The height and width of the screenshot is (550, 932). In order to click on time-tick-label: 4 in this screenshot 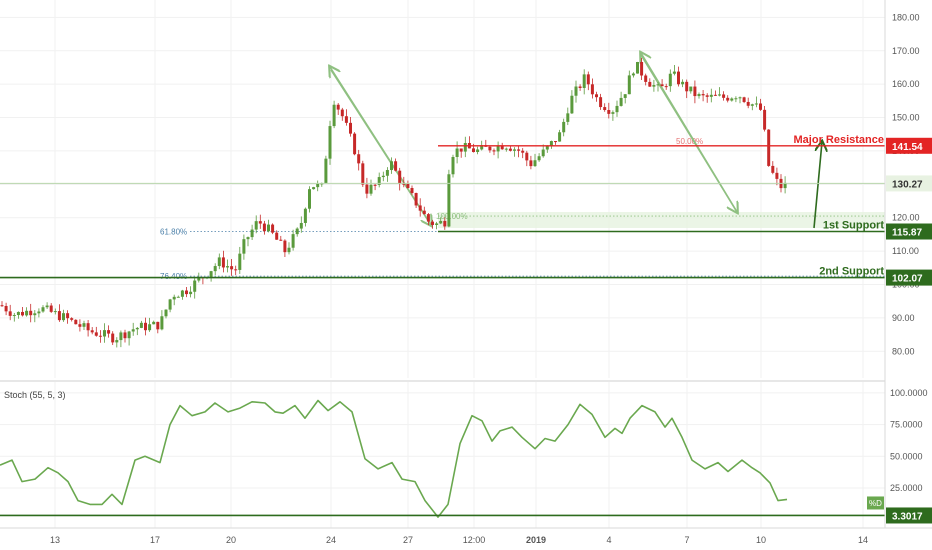, I will do `click(608, 540)`.